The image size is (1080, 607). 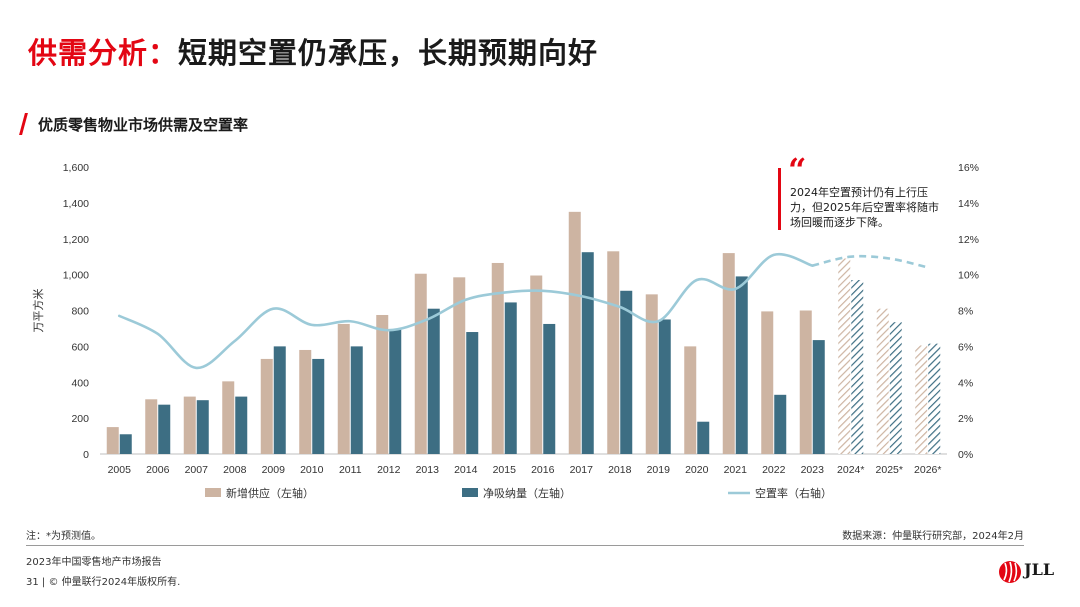 What do you see at coordinates (968, 168) in the screenshot?
I see `y2-tick-label: 16%` at bounding box center [968, 168].